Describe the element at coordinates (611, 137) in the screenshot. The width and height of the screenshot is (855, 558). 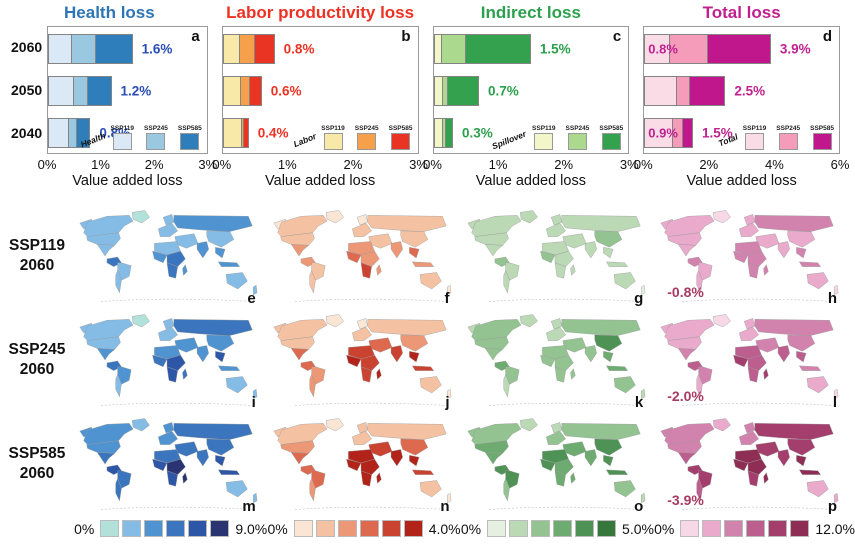
I see `legend-item-SSP585: SSP585` at that location.